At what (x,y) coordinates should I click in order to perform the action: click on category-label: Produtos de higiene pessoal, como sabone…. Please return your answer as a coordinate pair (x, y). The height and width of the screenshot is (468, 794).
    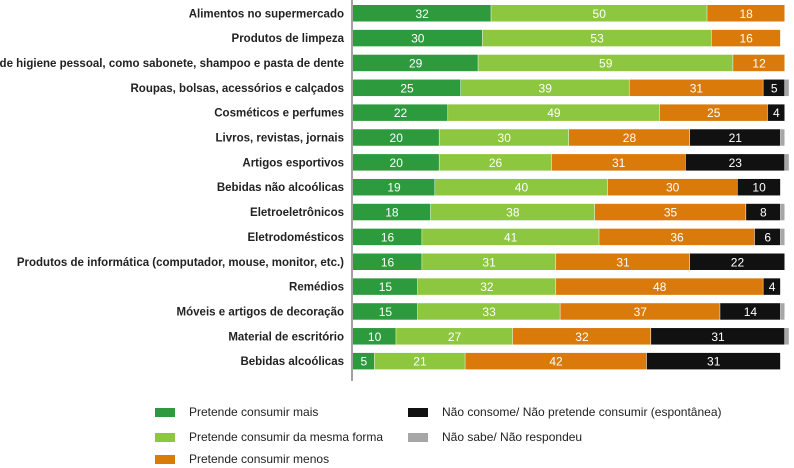
    Looking at the image, I should click on (172, 64).